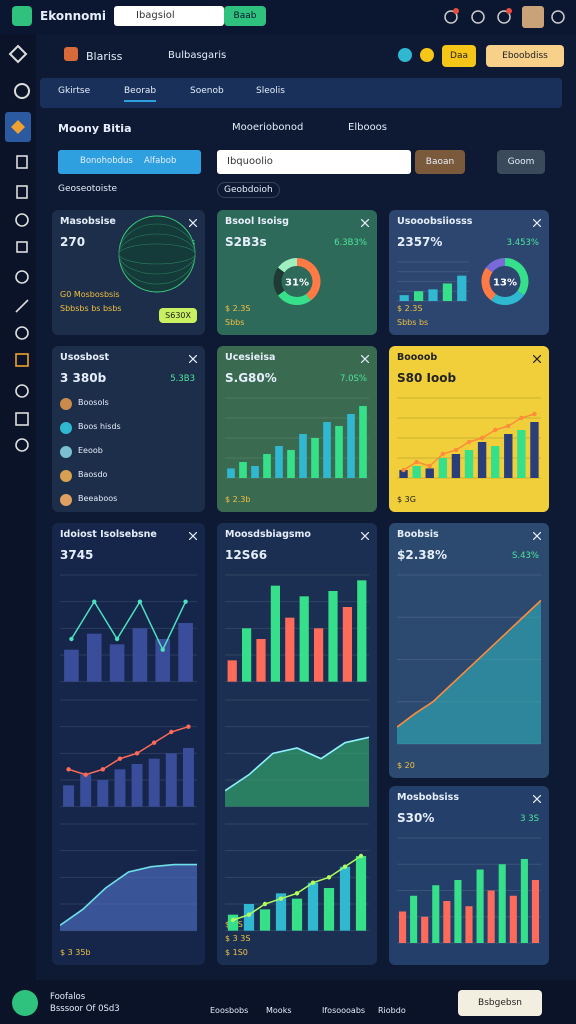 The height and width of the screenshot is (1024, 576). I want to click on sidebar-icons, so click(18, 248).